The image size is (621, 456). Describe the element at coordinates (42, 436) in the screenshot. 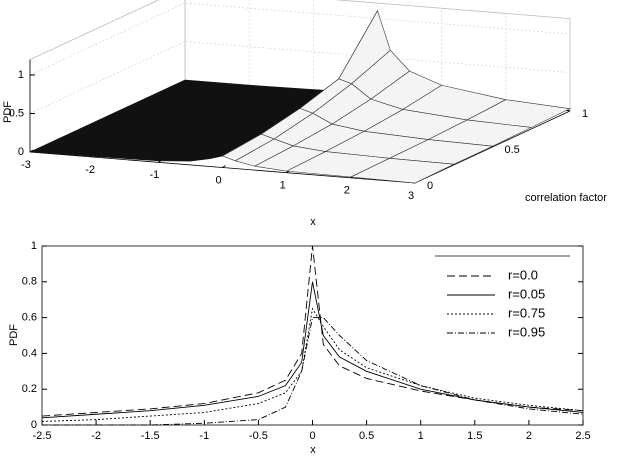

I see `x-tick-label: -2.5` at that location.